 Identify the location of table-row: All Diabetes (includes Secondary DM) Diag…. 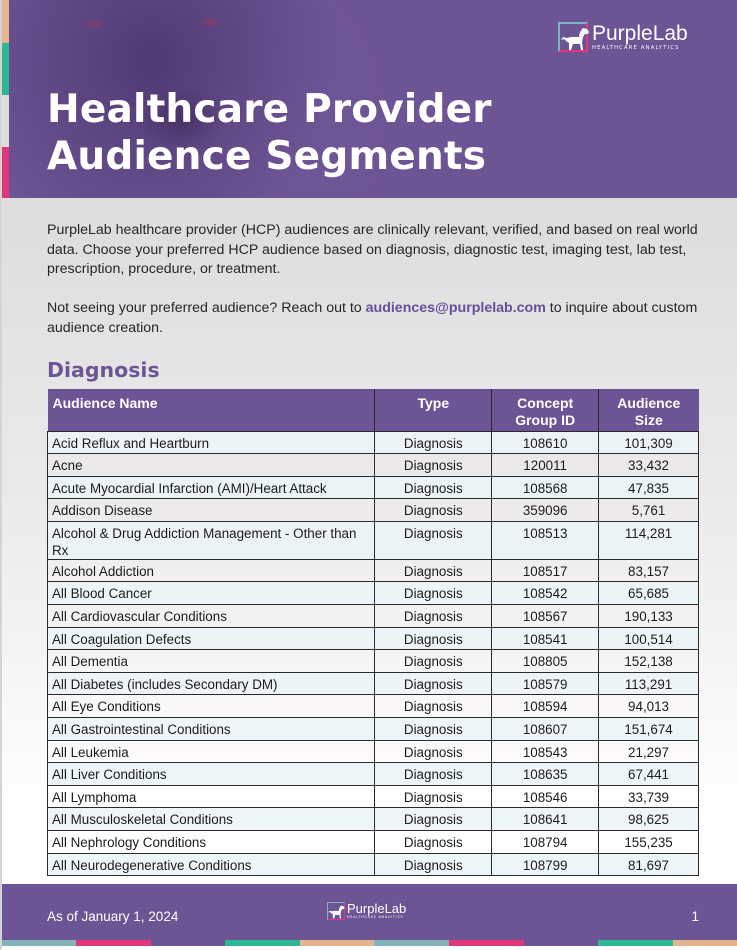
(372, 683).